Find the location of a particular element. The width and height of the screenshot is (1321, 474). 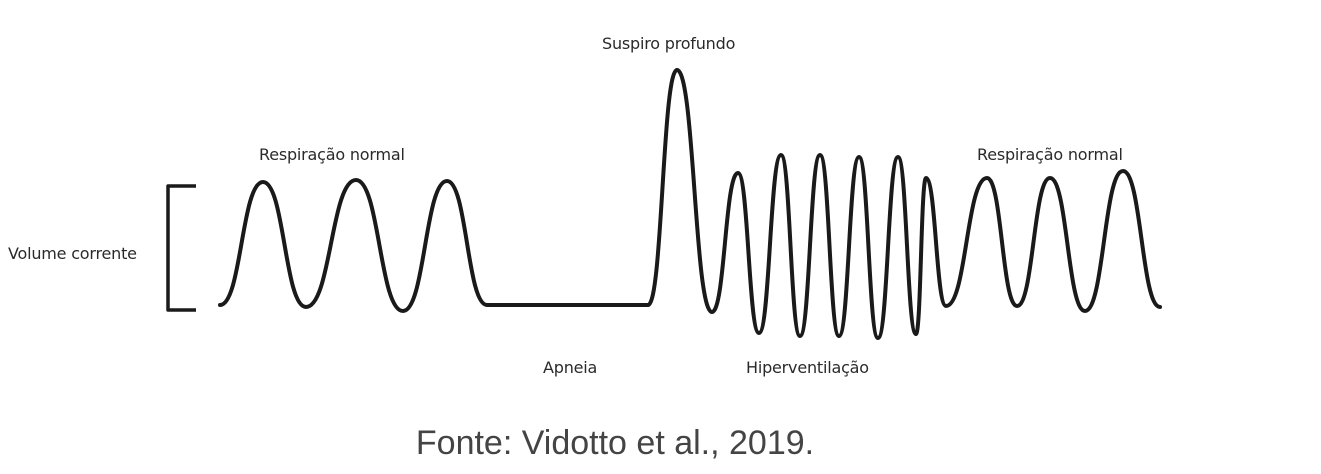

deep-sigh-label: Suspiro profundo is located at coordinates (669, 43).